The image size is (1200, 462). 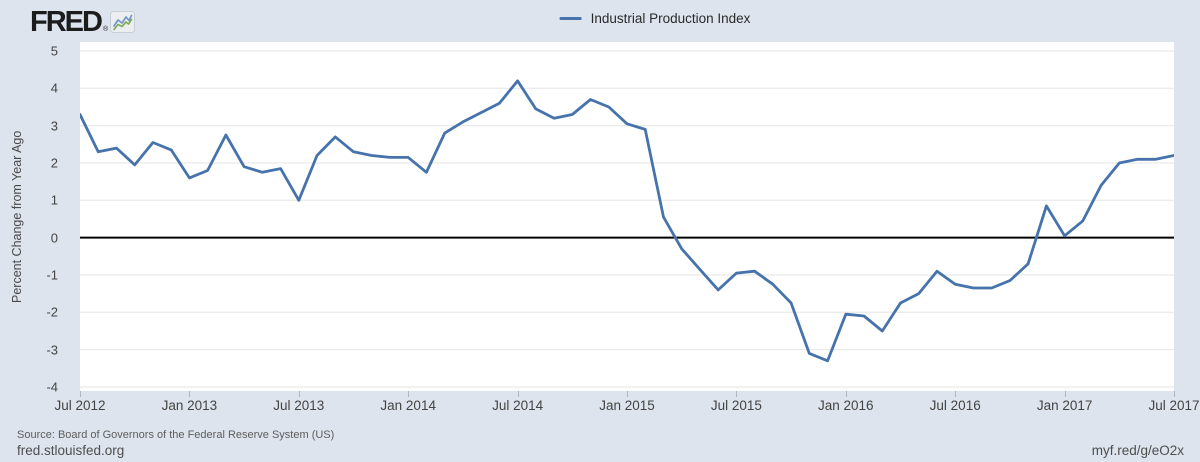 What do you see at coordinates (54, 51) in the screenshot?
I see `y-tick-label: 5` at bounding box center [54, 51].